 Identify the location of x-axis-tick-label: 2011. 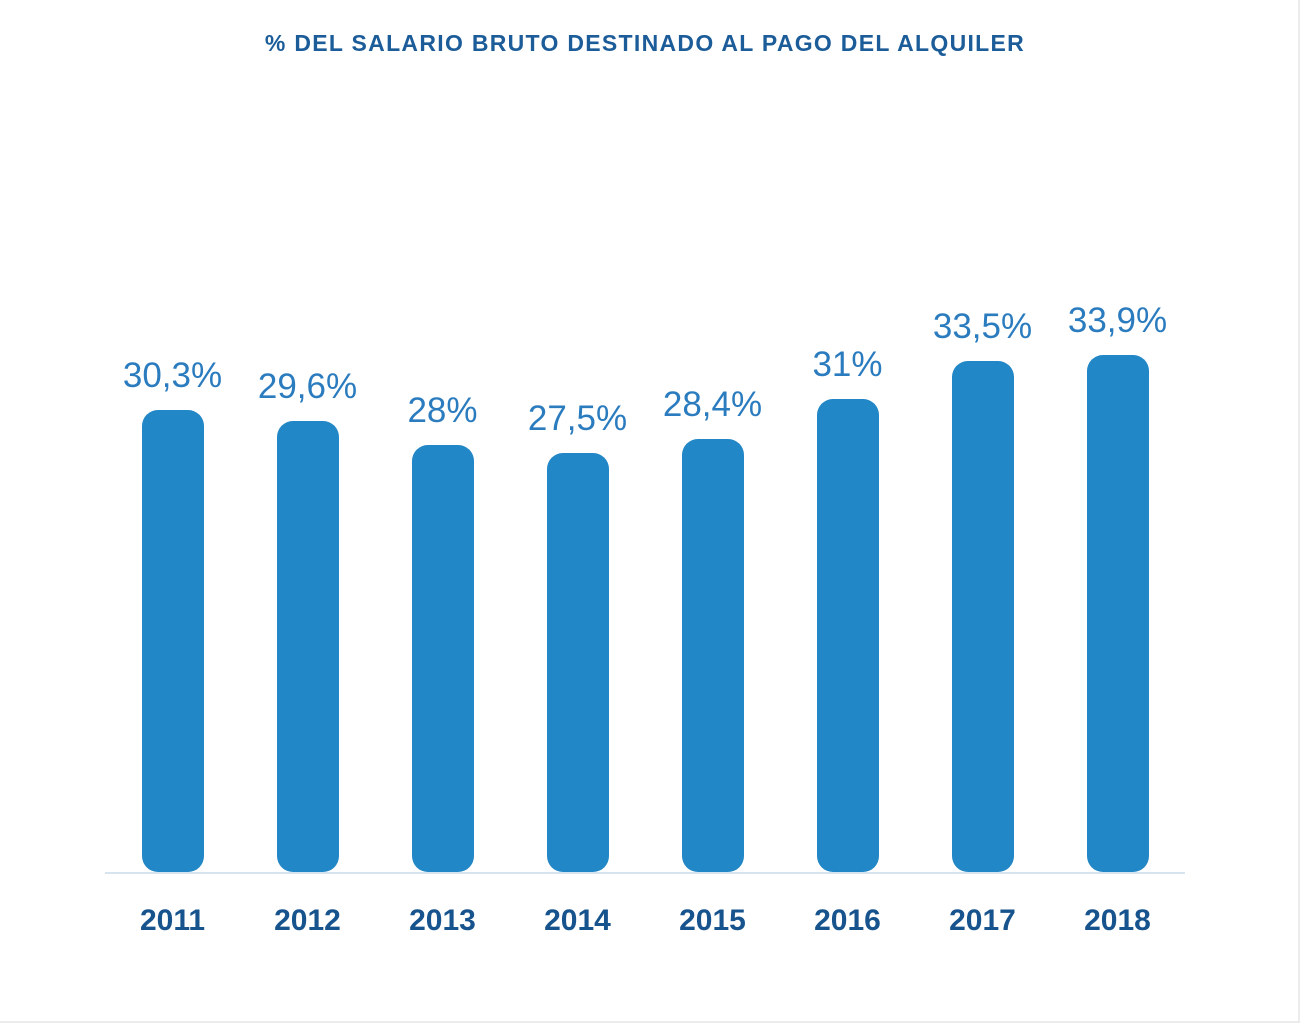
(172, 920).